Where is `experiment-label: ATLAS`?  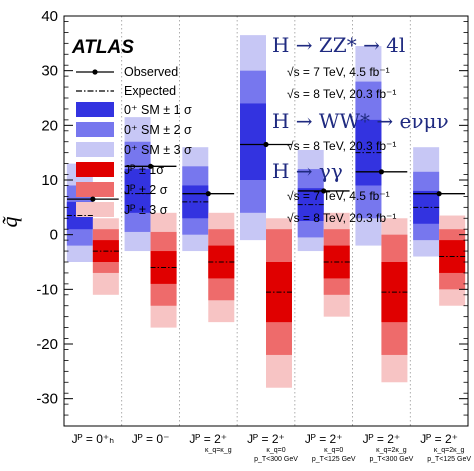
experiment-label: ATLAS is located at coordinates (102, 47).